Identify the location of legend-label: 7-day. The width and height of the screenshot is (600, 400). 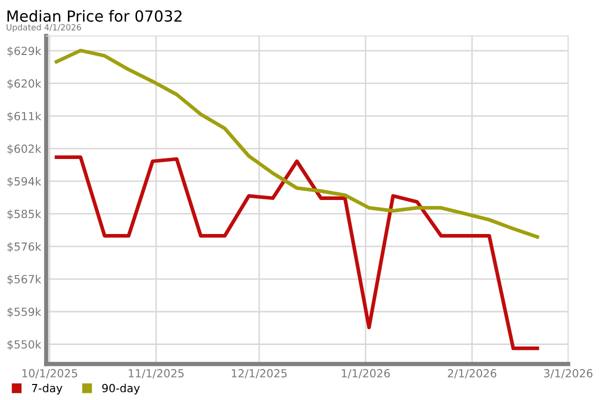
(47, 389).